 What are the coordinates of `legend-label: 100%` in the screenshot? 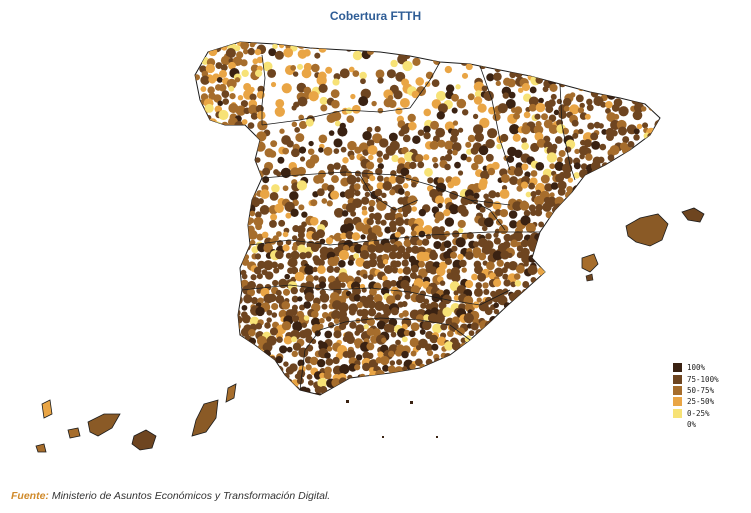 It's located at (696, 368).